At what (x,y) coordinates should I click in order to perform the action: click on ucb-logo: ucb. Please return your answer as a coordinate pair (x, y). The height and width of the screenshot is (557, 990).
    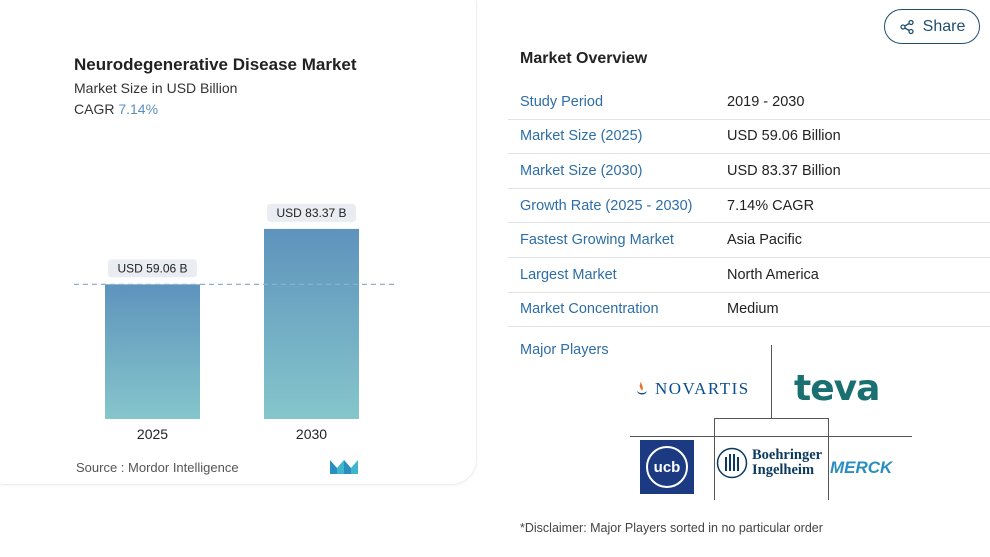
    Looking at the image, I should click on (667, 467).